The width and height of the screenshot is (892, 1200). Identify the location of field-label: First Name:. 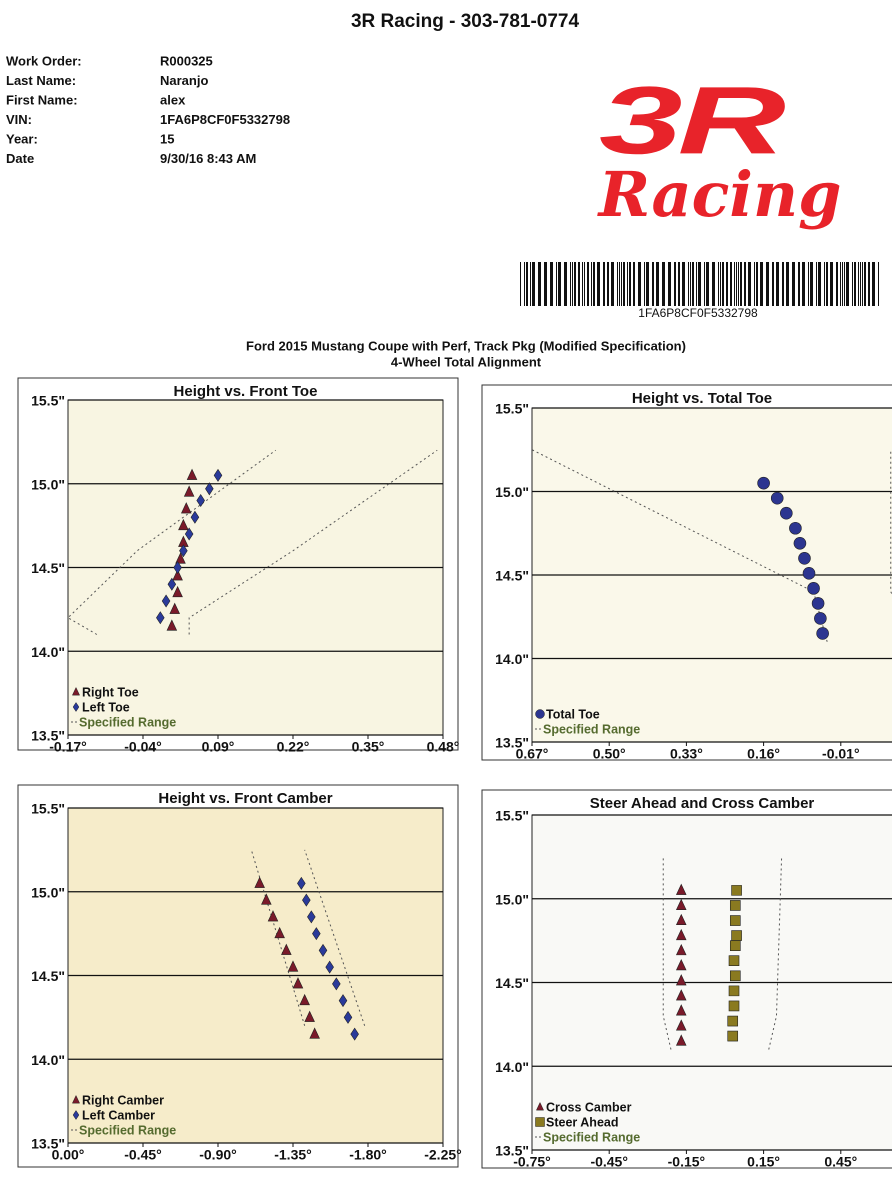
(42, 99).